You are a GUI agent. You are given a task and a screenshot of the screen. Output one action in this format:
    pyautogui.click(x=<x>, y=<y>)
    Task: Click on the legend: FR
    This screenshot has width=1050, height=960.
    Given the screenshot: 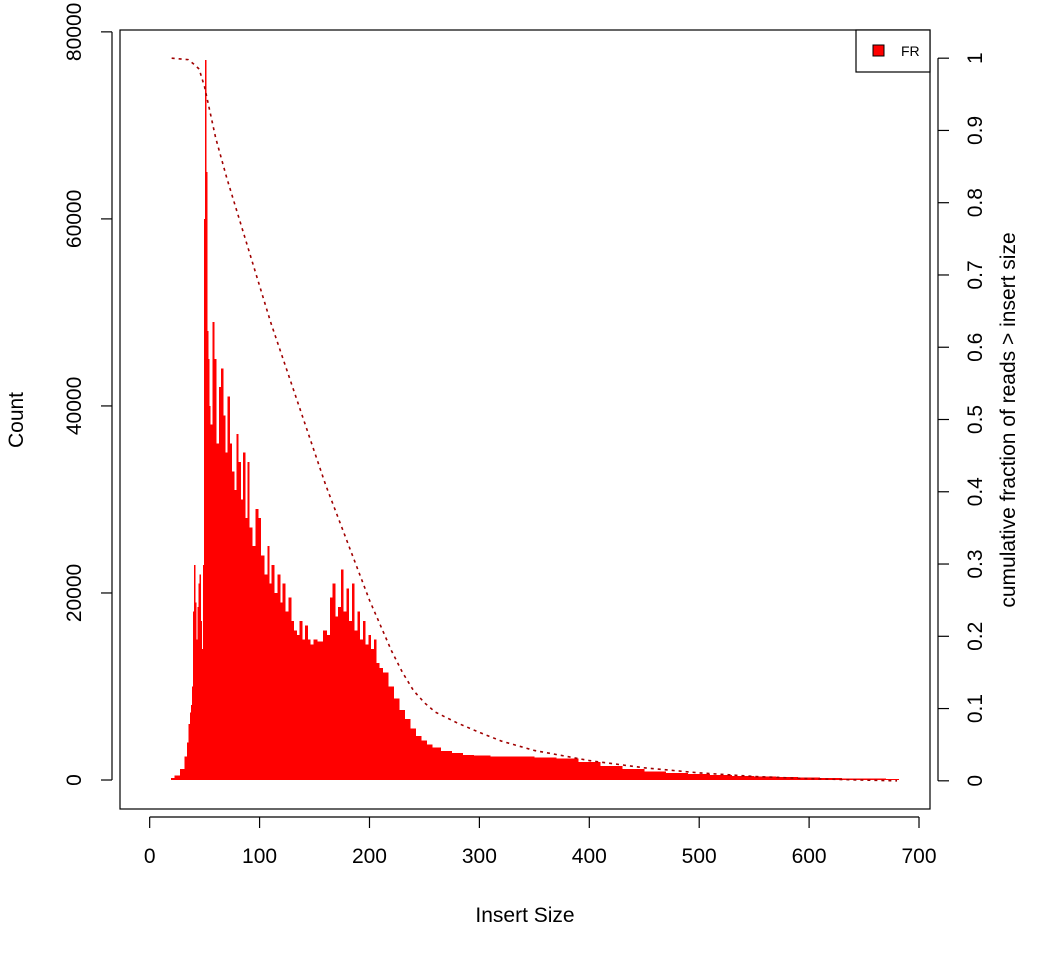 What is the action you would take?
    pyautogui.click(x=893, y=51)
    